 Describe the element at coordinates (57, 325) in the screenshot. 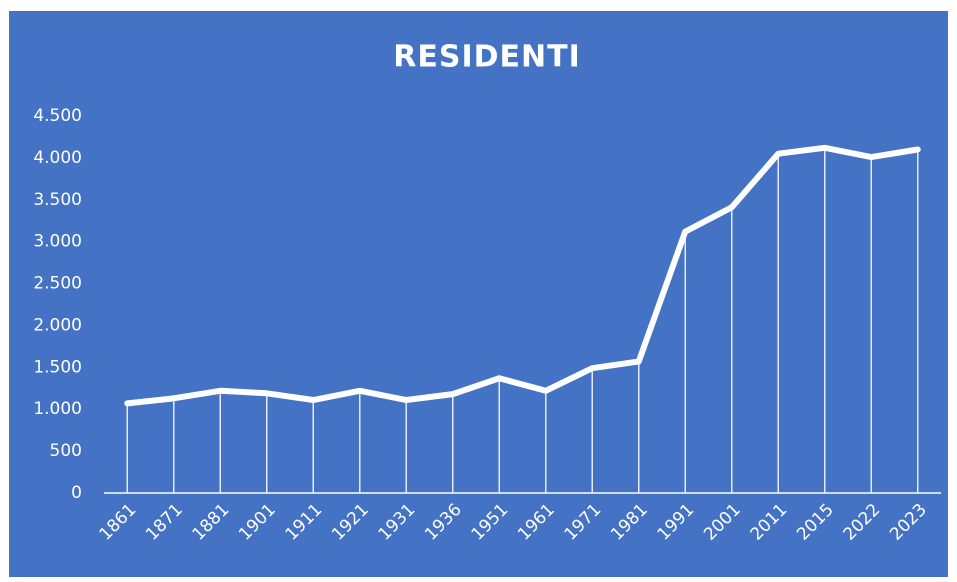

I see `y-tick-label: 2.000` at that location.